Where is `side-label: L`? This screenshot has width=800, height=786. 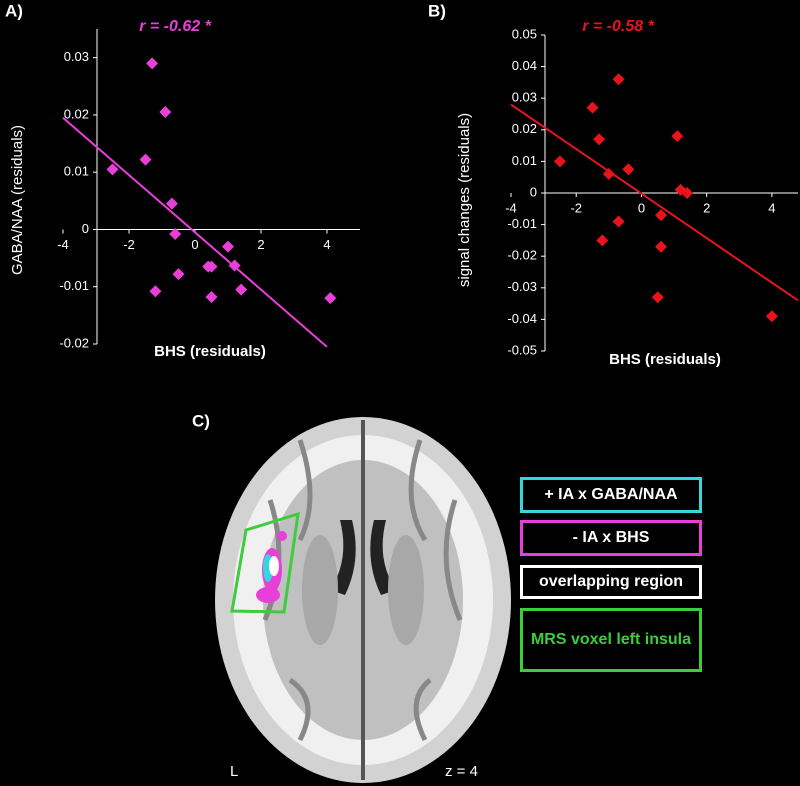
side-label: L is located at coordinates (234, 771).